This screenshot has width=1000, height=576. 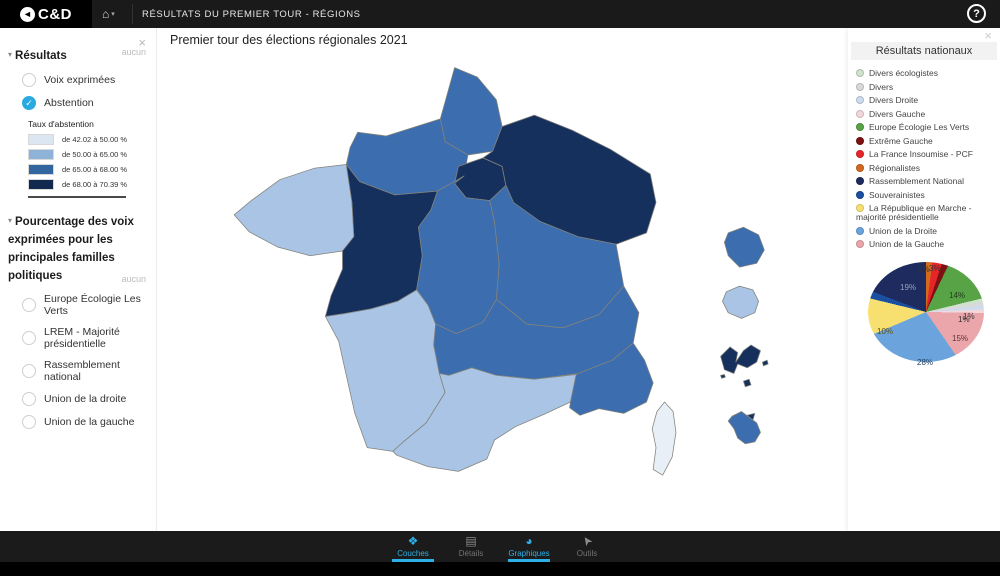 I want to click on legend-row: de 50.00 à 65.00 %, so click(x=92, y=154).